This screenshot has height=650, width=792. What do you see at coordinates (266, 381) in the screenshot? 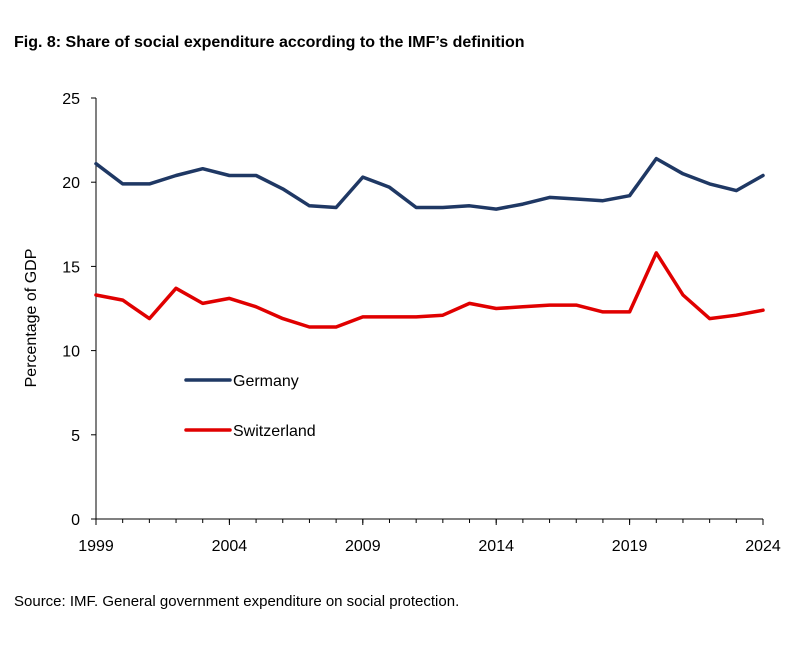
I see `legend-label-germany: Germany` at bounding box center [266, 381].